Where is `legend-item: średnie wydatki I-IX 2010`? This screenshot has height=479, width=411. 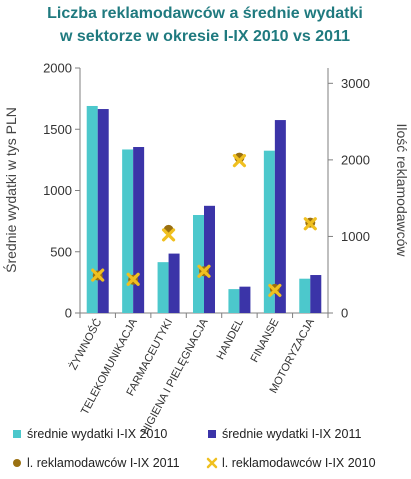
legend-item: średnie wydatki I-IX 2010 is located at coordinates (90, 434).